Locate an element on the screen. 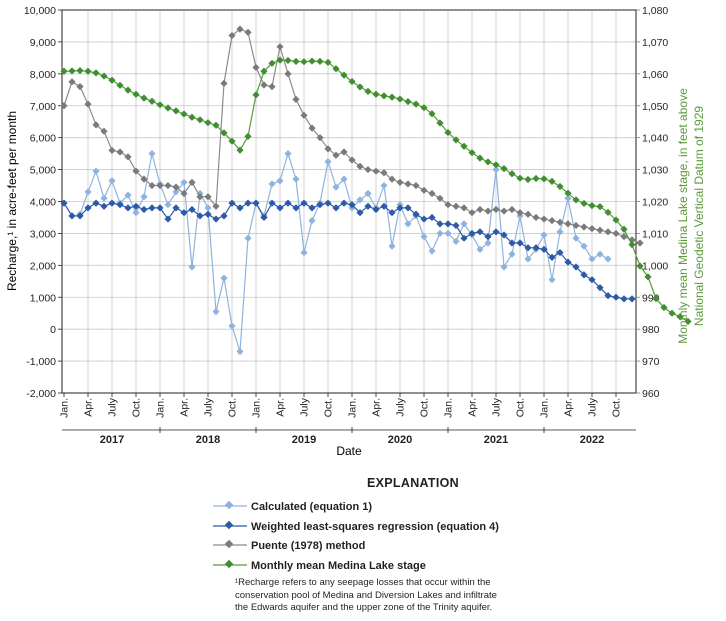  y-tick-label-right: 1,020 is located at coordinates (655, 203).